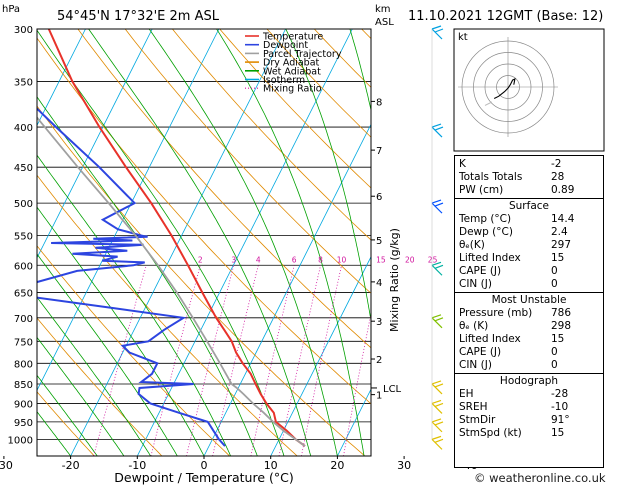 The height and width of the screenshot is (486, 629). What do you see at coordinates (556, 164) in the screenshot?
I see `index-value: -2` at bounding box center [556, 164].